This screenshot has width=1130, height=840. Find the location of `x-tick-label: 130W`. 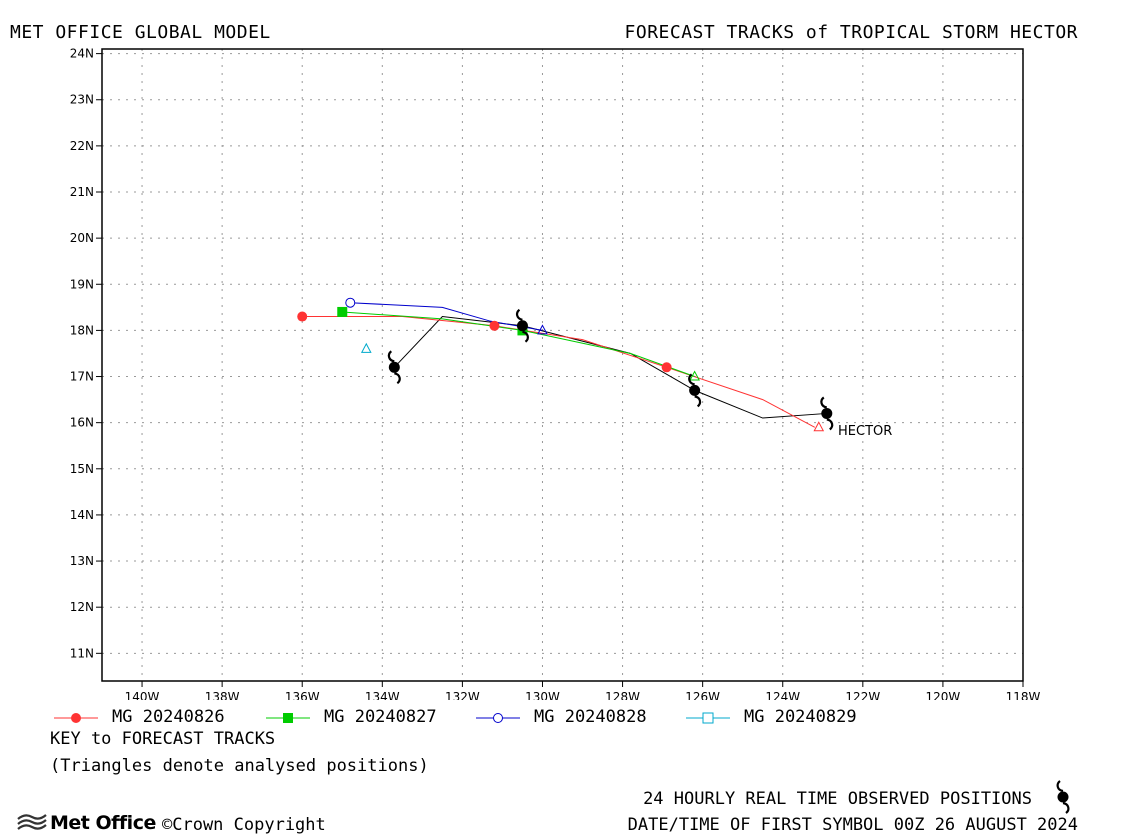

x-tick-label: 130W is located at coordinates (542, 695).